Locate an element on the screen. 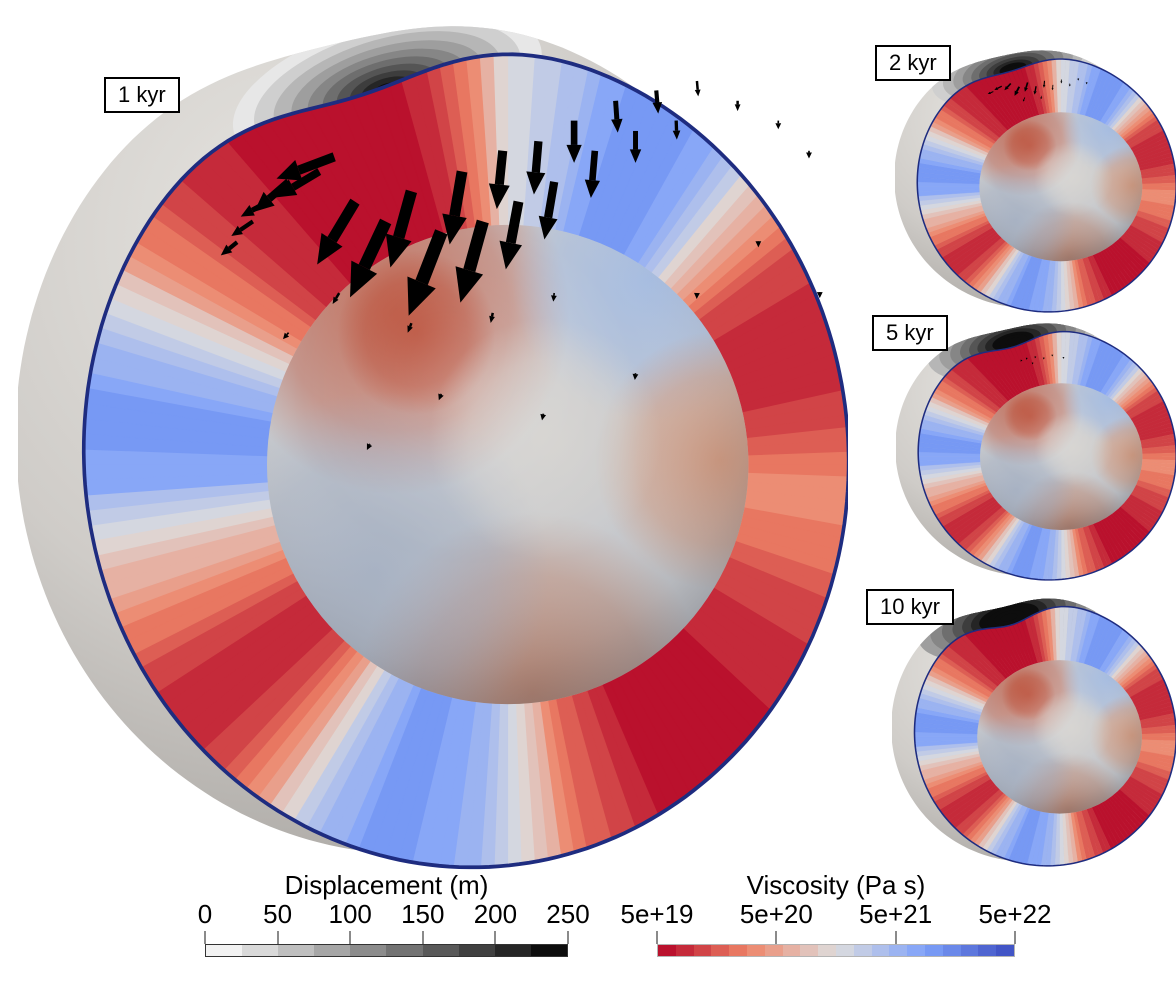 The width and height of the screenshot is (1176, 988). viscosity-colorbar-title: Viscosity (Pa s) is located at coordinates (836, 885).